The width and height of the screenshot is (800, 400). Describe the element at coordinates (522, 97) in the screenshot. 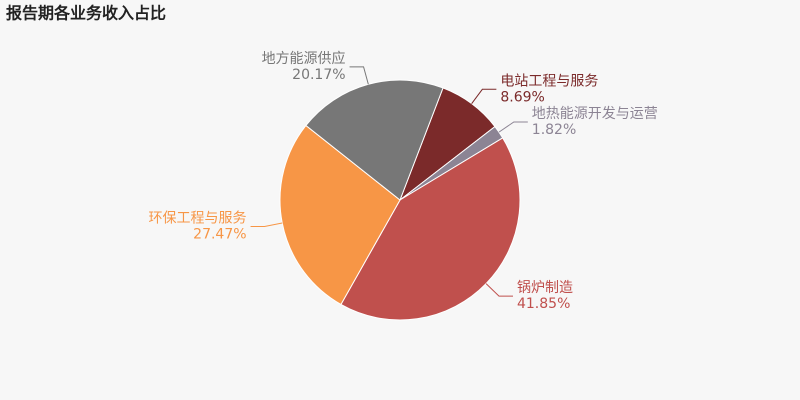

I see `value-label: 8.69%` at that location.